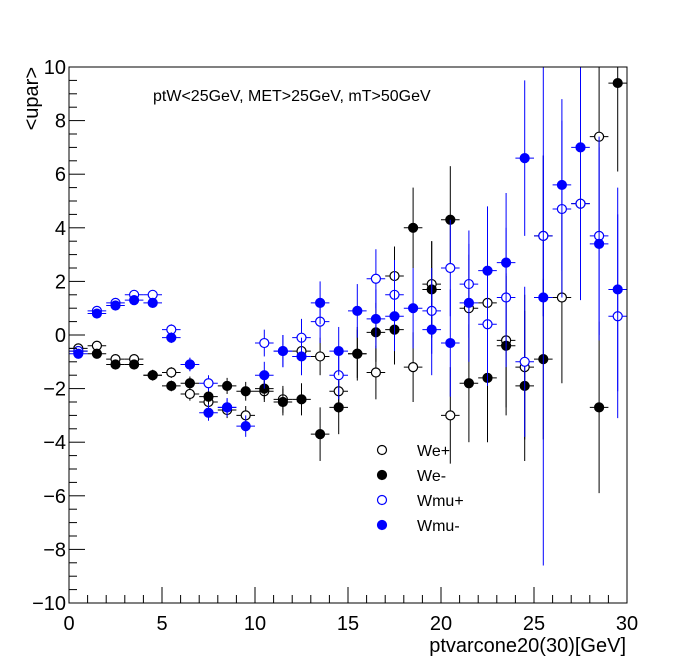 The image size is (696, 672). What do you see at coordinates (420, 489) in the screenshot?
I see `legend: We+ We- Wmu+ Wmu-` at bounding box center [420, 489].